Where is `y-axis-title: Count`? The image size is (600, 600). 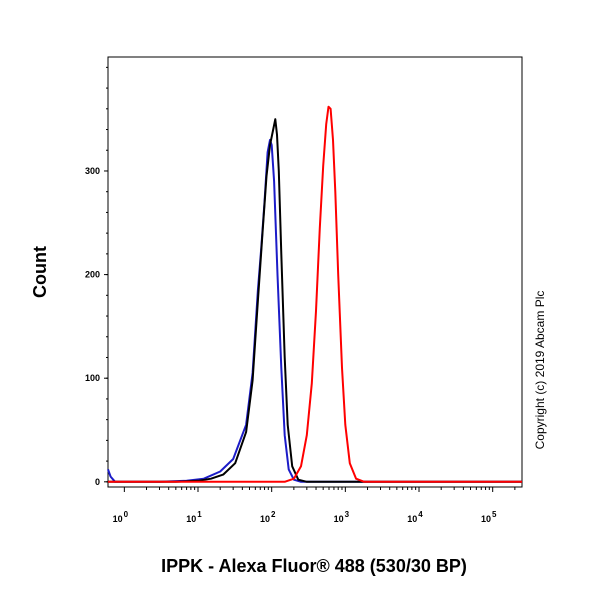 y-axis-title: Count is located at coordinates (40, 272).